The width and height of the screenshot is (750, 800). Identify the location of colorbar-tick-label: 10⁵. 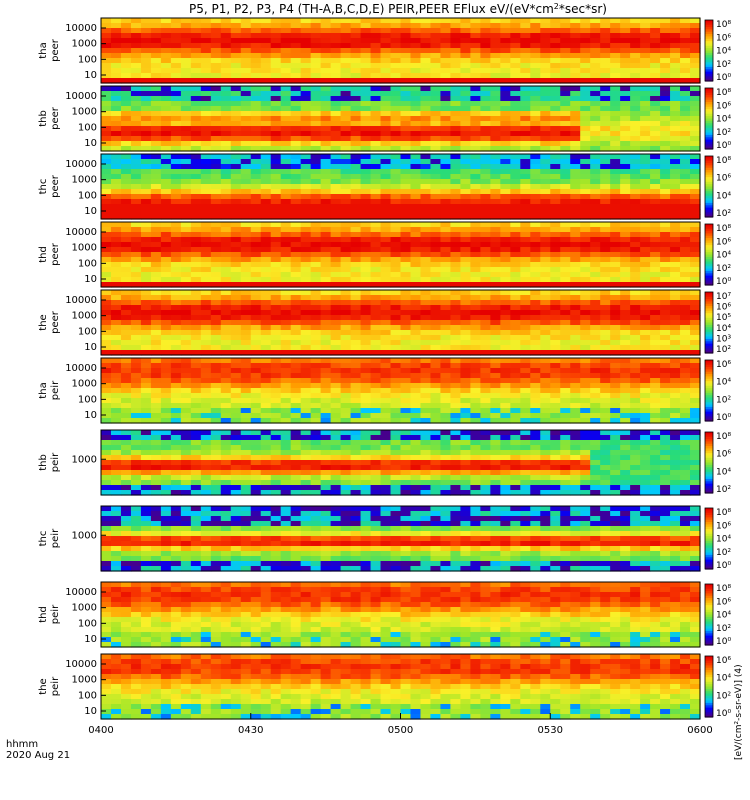
(723, 318).